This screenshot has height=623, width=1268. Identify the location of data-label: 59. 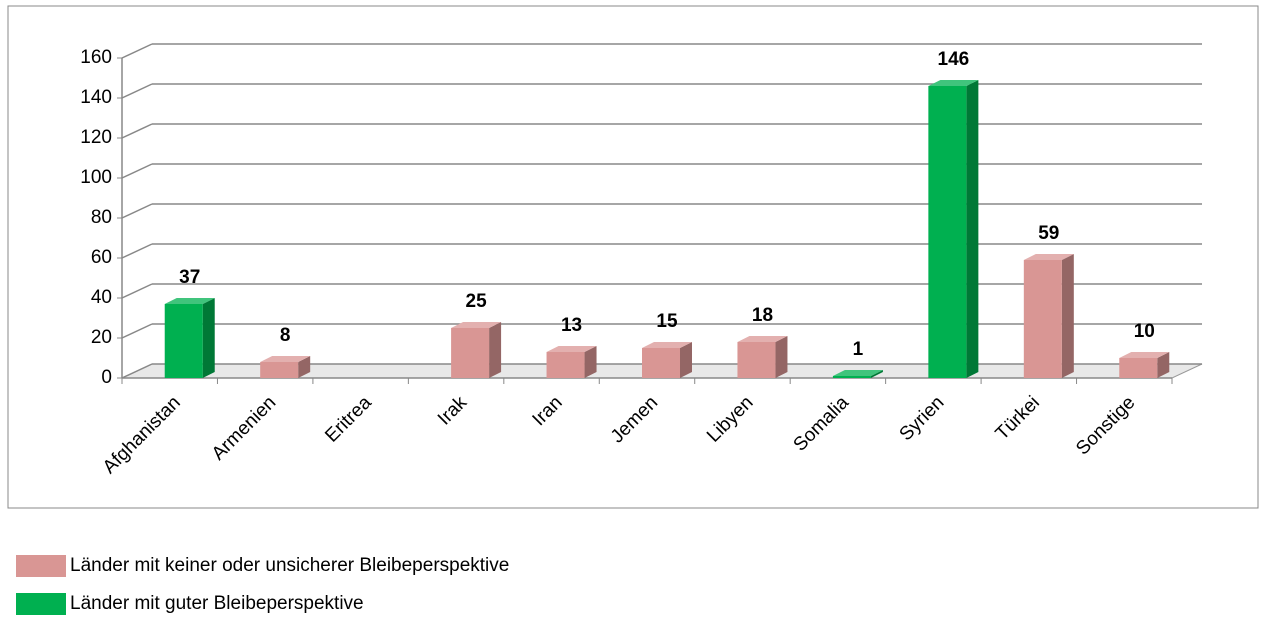
(1048, 233).